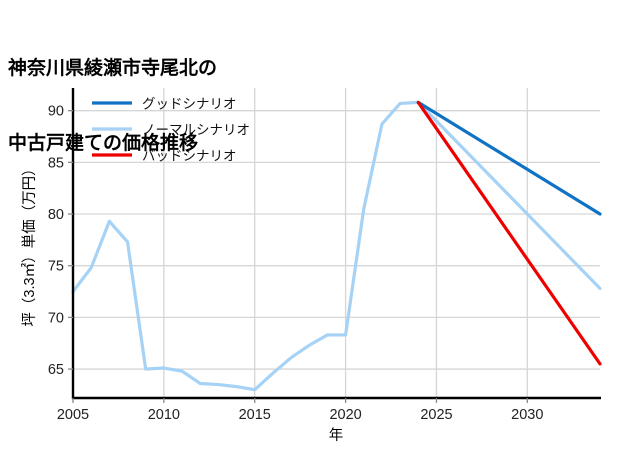  Describe the element at coordinates (56, 112) in the screenshot. I see `y-tick-label-90: 90` at that location.